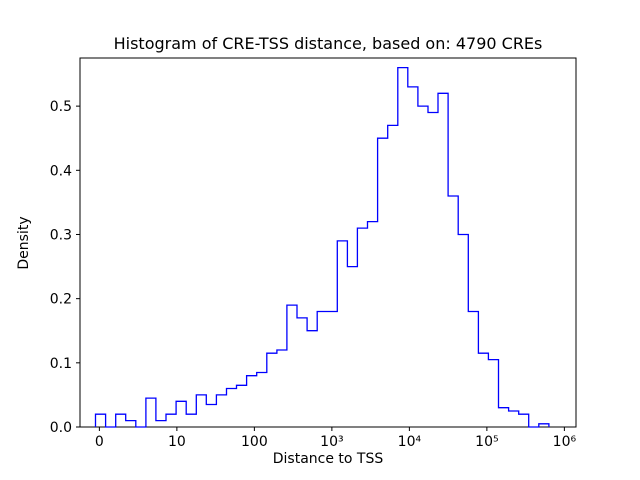 The image size is (640, 480). What do you see at coordinates (486, 442) in the screenshot?
I see `x-tick-label: 10⁵` at bounding box center [486, 442].